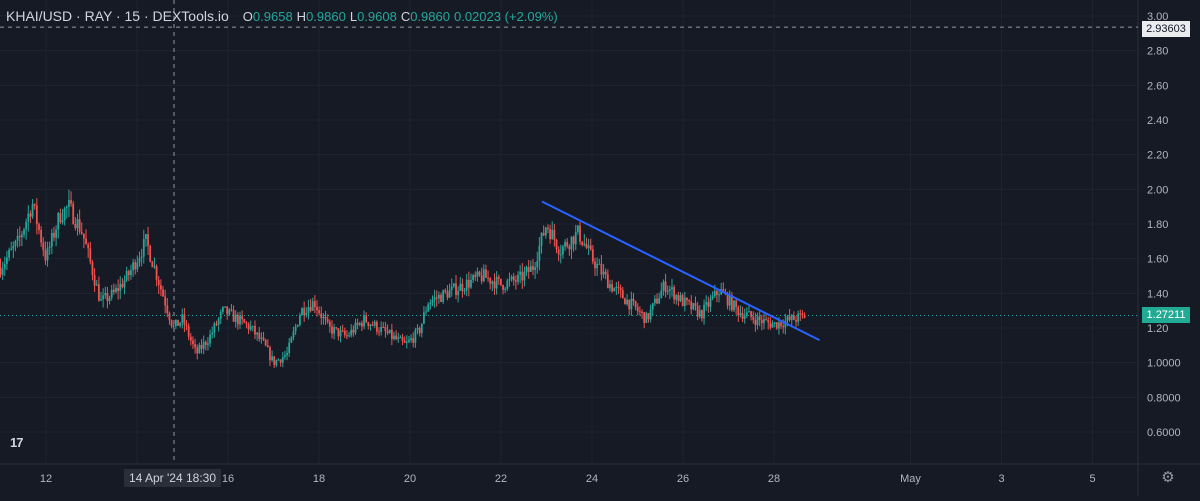 Image resolution: width=1200 pixels, height=501 pixels. Describe the element at coordinates (326, 16) in the screenshot. I see `high-value: 0.9860` at that location.